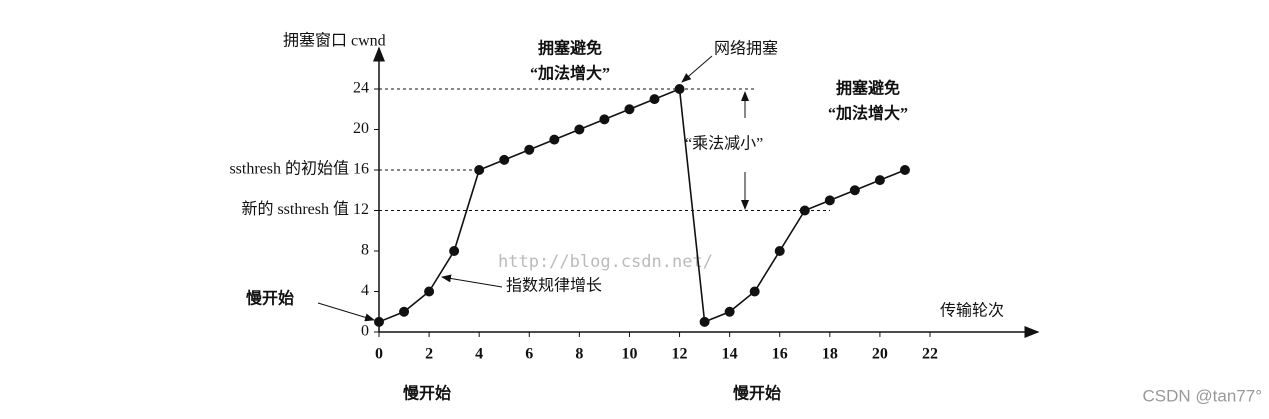 This screenshot has width=1269, height=419. What do you see at coordinates (361, 128) in the screenshot?
I see `y-tick-label: 20` at bounding box center [361, 128].